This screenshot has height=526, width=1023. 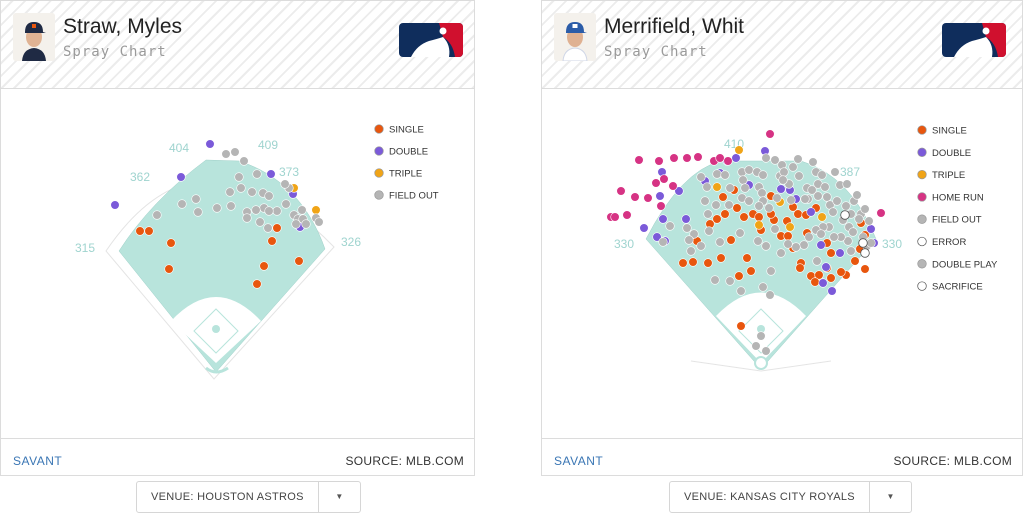 I want to click on legend-label: HOME RUN, so click(x=958, y=197).